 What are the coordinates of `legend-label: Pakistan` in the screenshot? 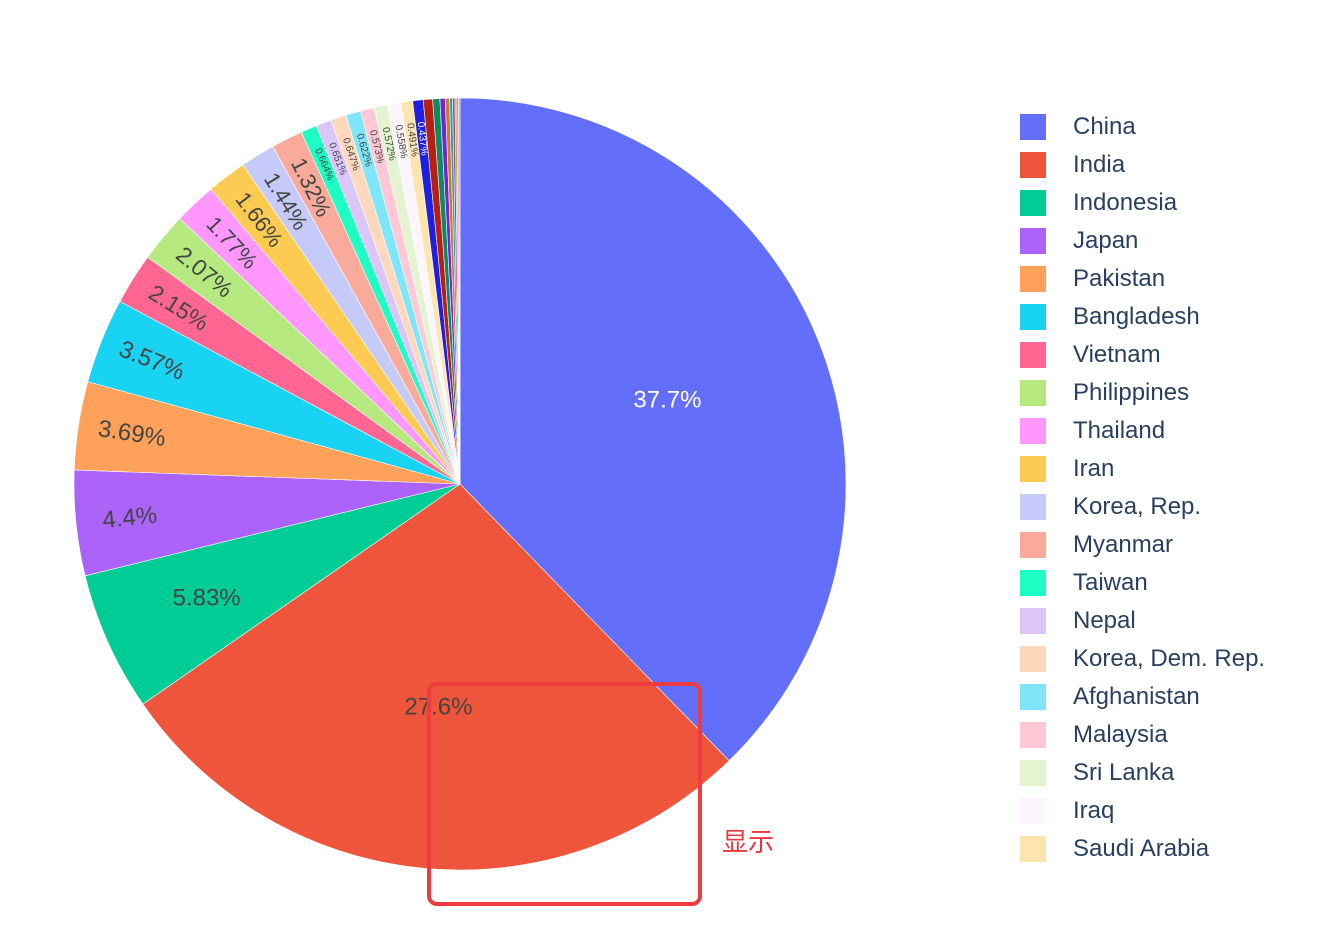 It's located at (1119, 278).